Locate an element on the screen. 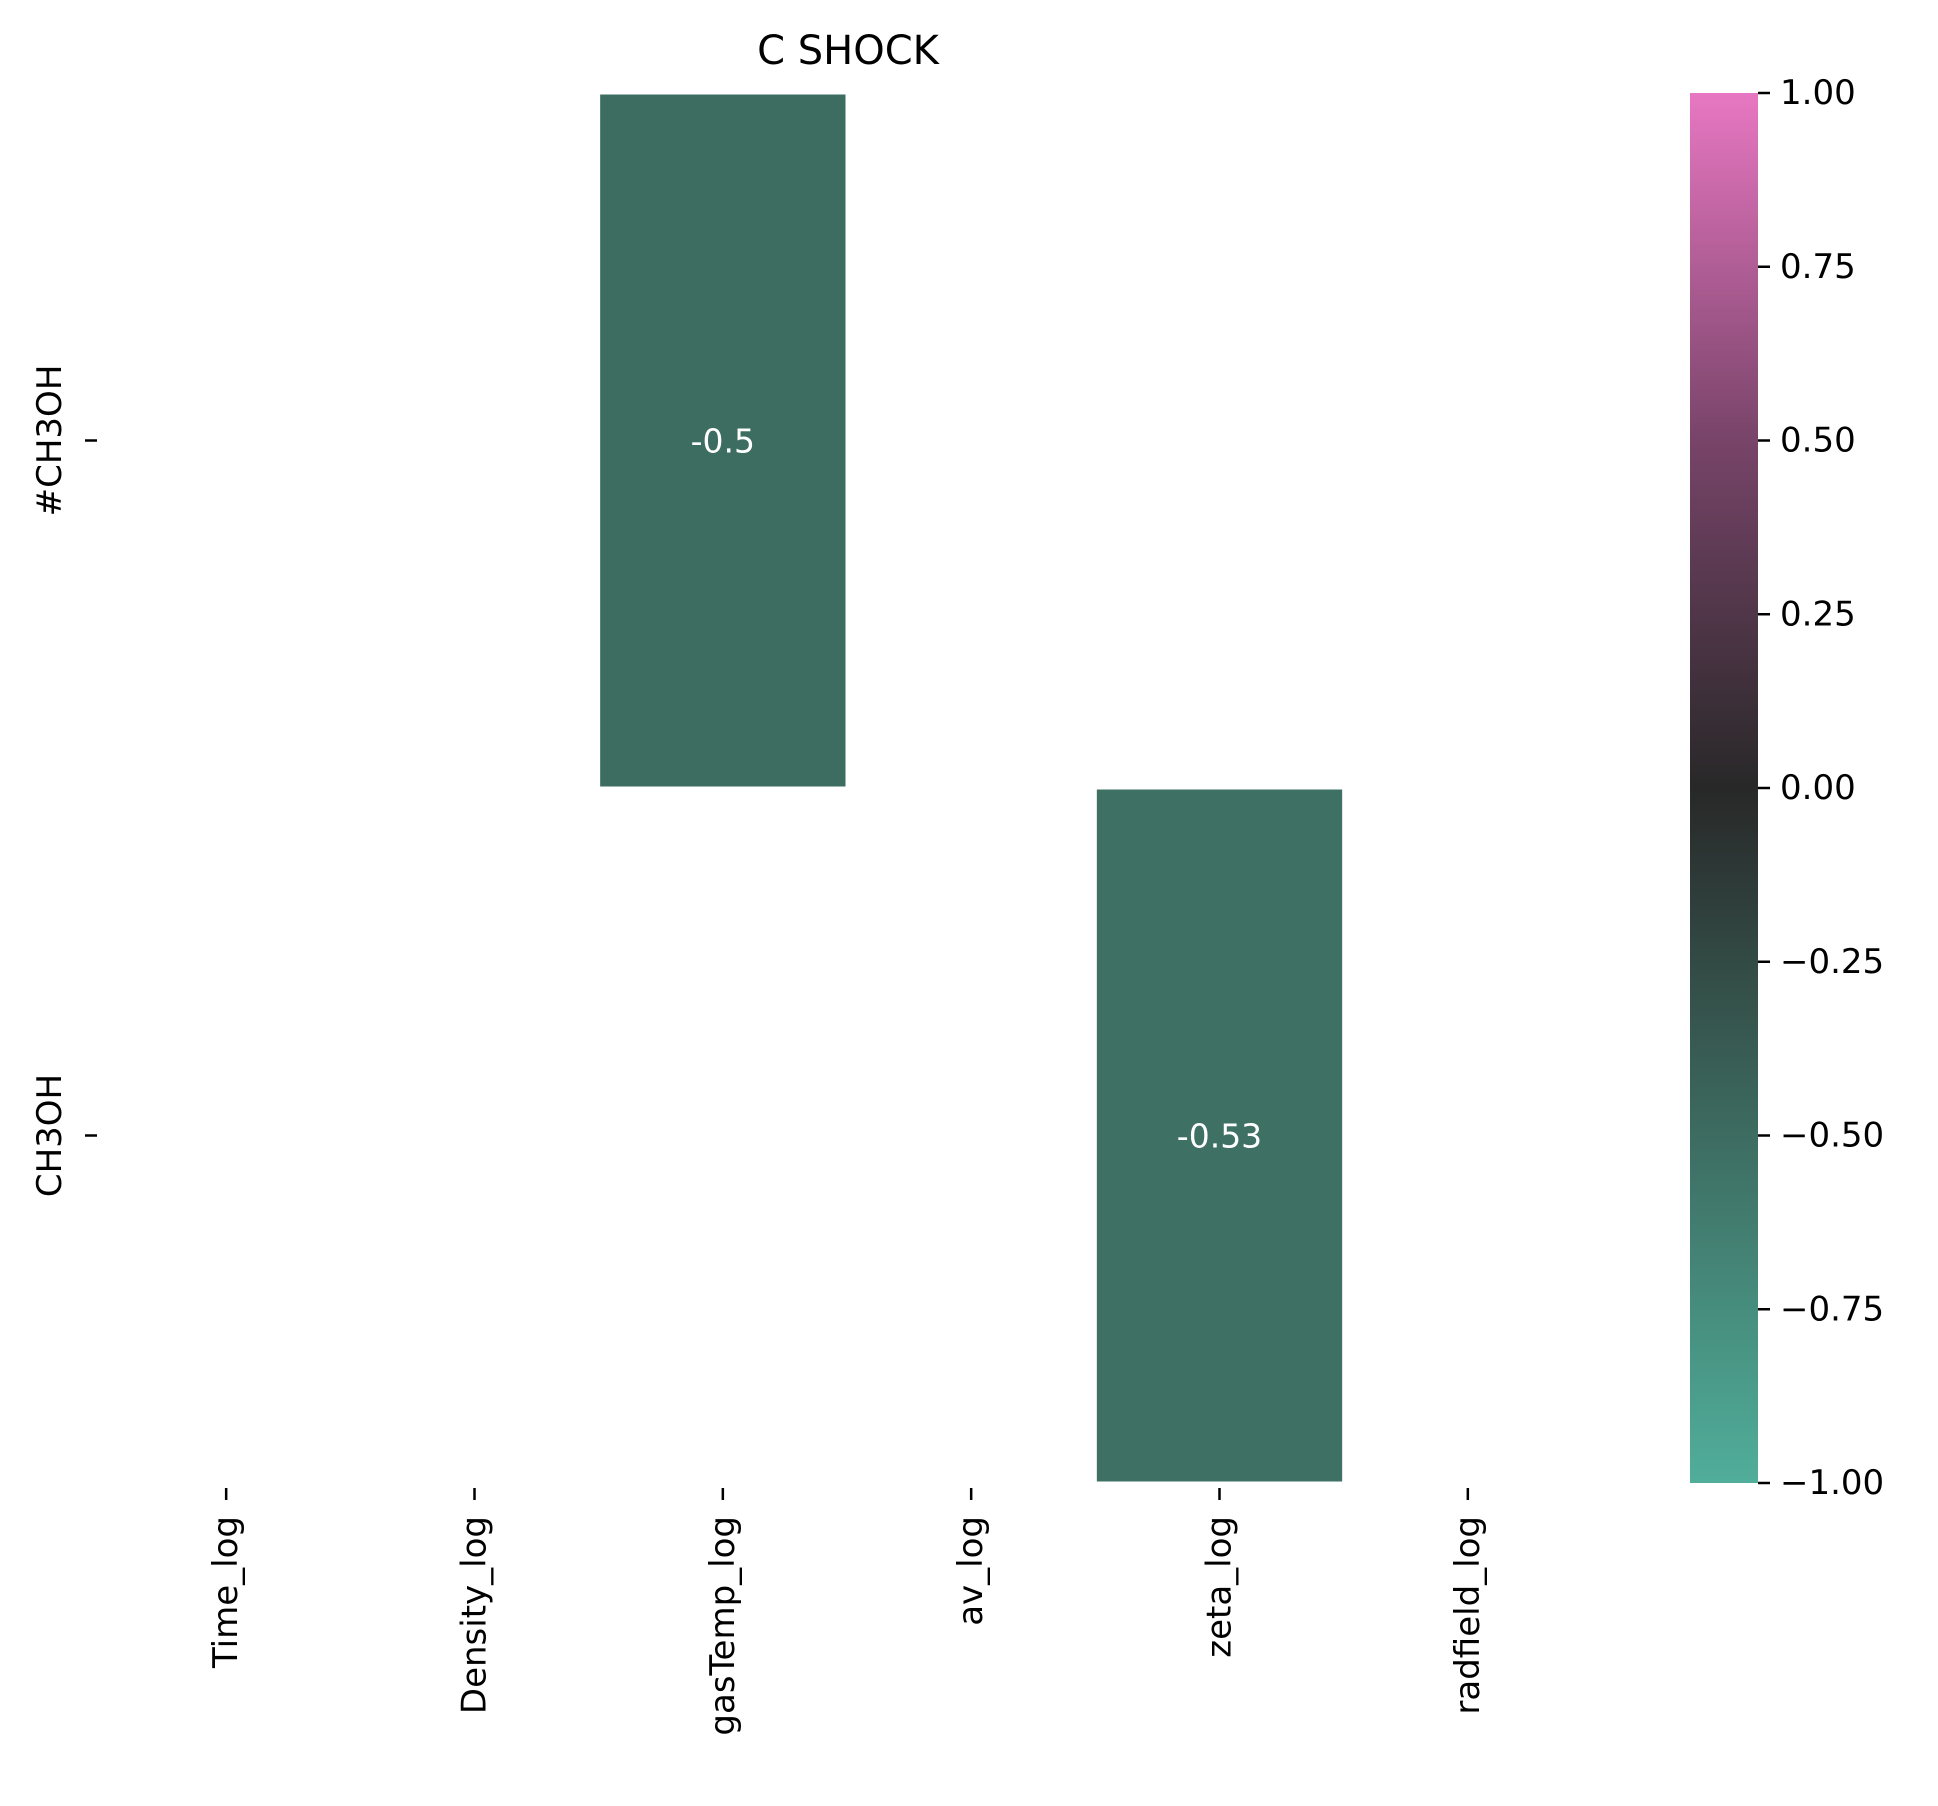 The image size is (1938, 1806). colorbar is located at coordinates (1724, 788).